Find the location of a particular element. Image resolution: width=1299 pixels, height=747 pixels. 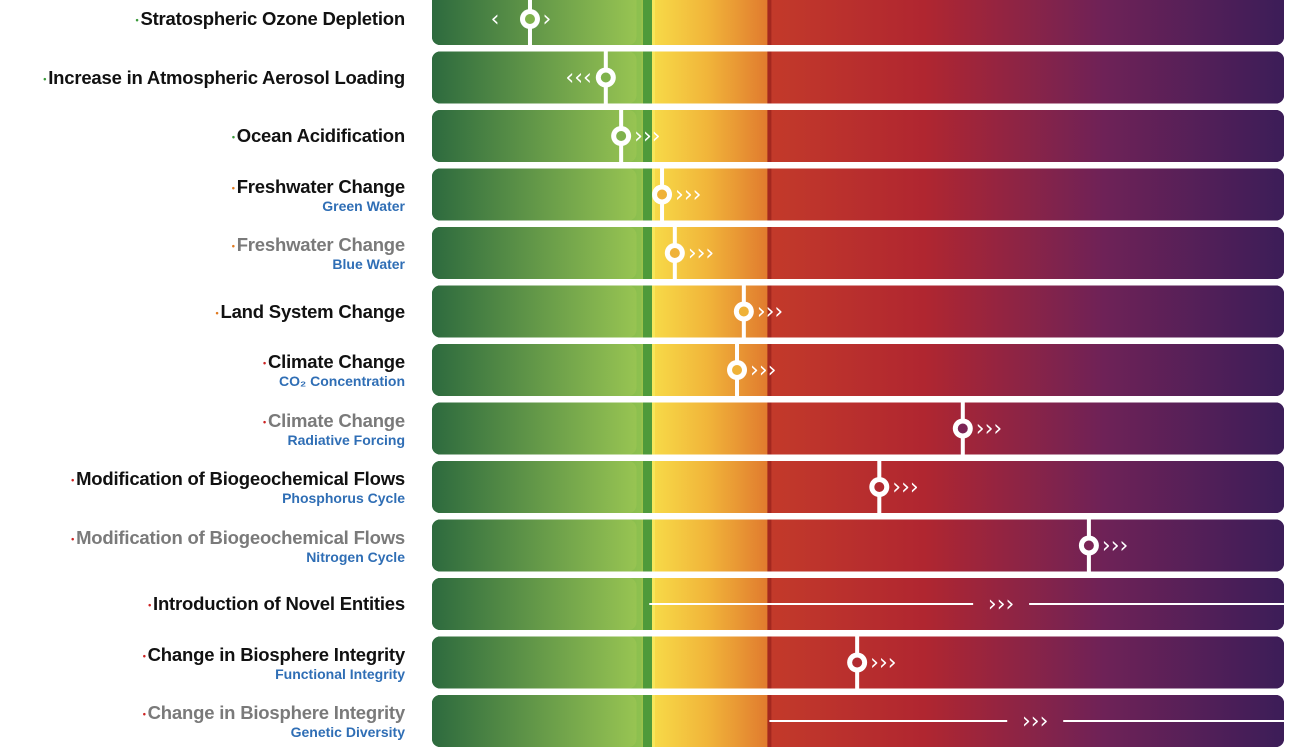

row-title-text: Climate Change is located at coordinates (336, 420).